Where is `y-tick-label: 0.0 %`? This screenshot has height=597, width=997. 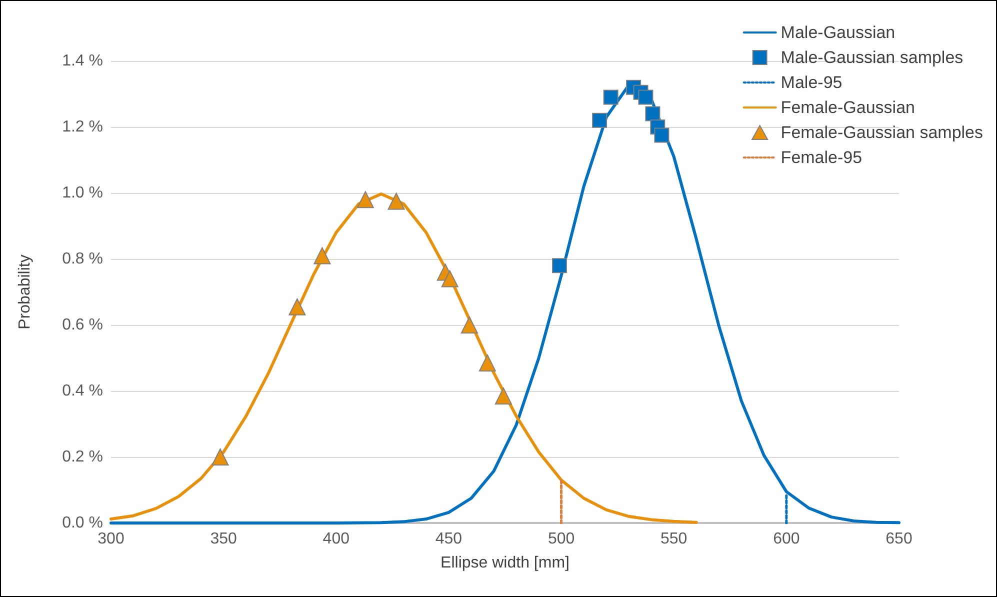
y-tick-label: 0.0 % is located at coordinates (82, 523).